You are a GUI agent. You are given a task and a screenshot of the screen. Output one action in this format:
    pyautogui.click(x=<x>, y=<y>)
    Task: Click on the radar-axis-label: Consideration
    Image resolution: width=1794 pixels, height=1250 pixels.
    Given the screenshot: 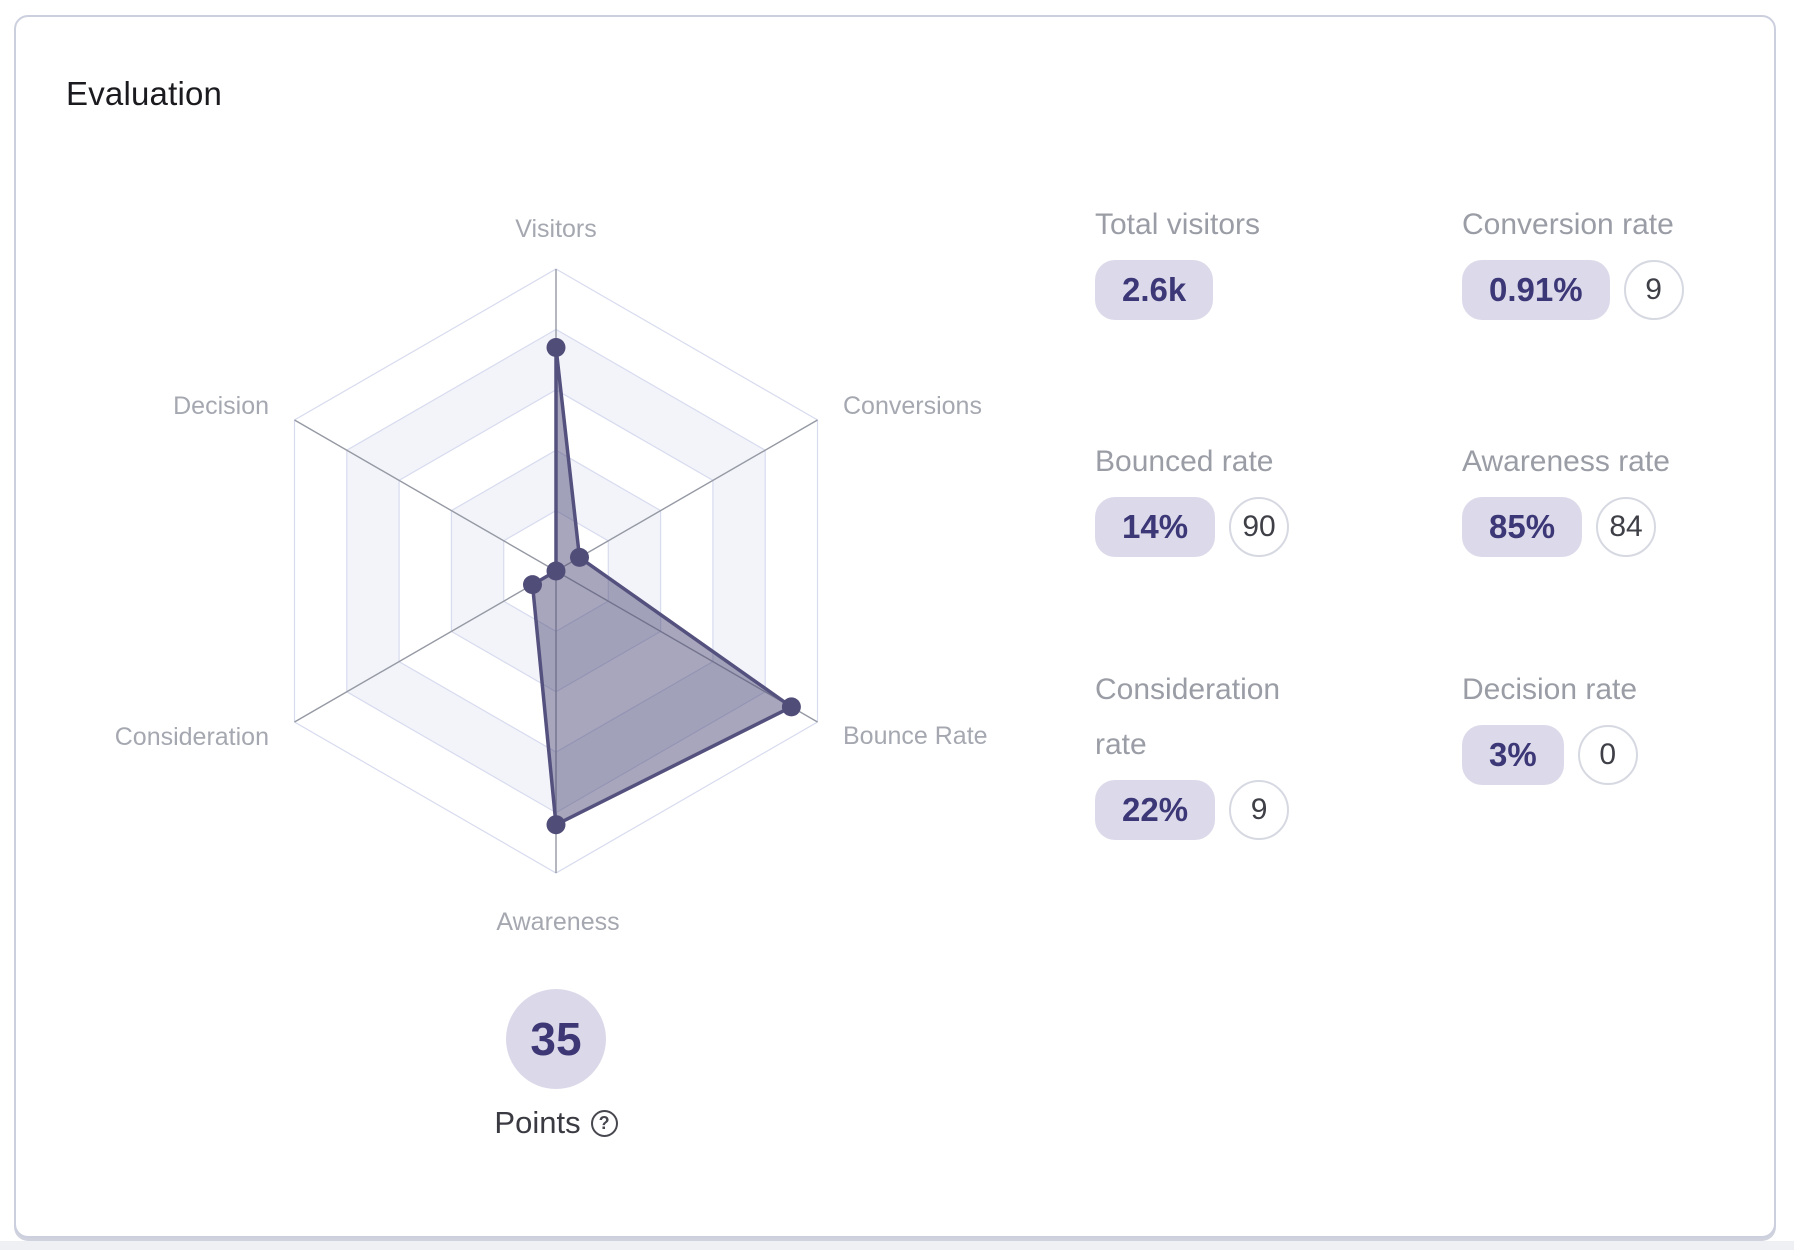 What is the action you would take?
    pyautogui.click(x=192, y=737)
    